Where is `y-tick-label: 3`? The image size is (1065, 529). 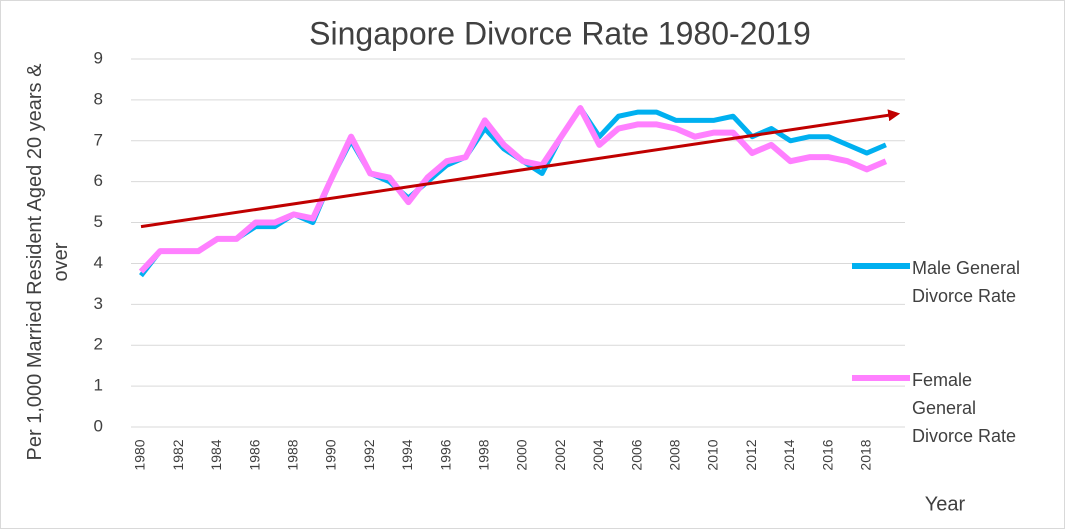 y-tick-label: 3 is located at coordinates (98, 303).